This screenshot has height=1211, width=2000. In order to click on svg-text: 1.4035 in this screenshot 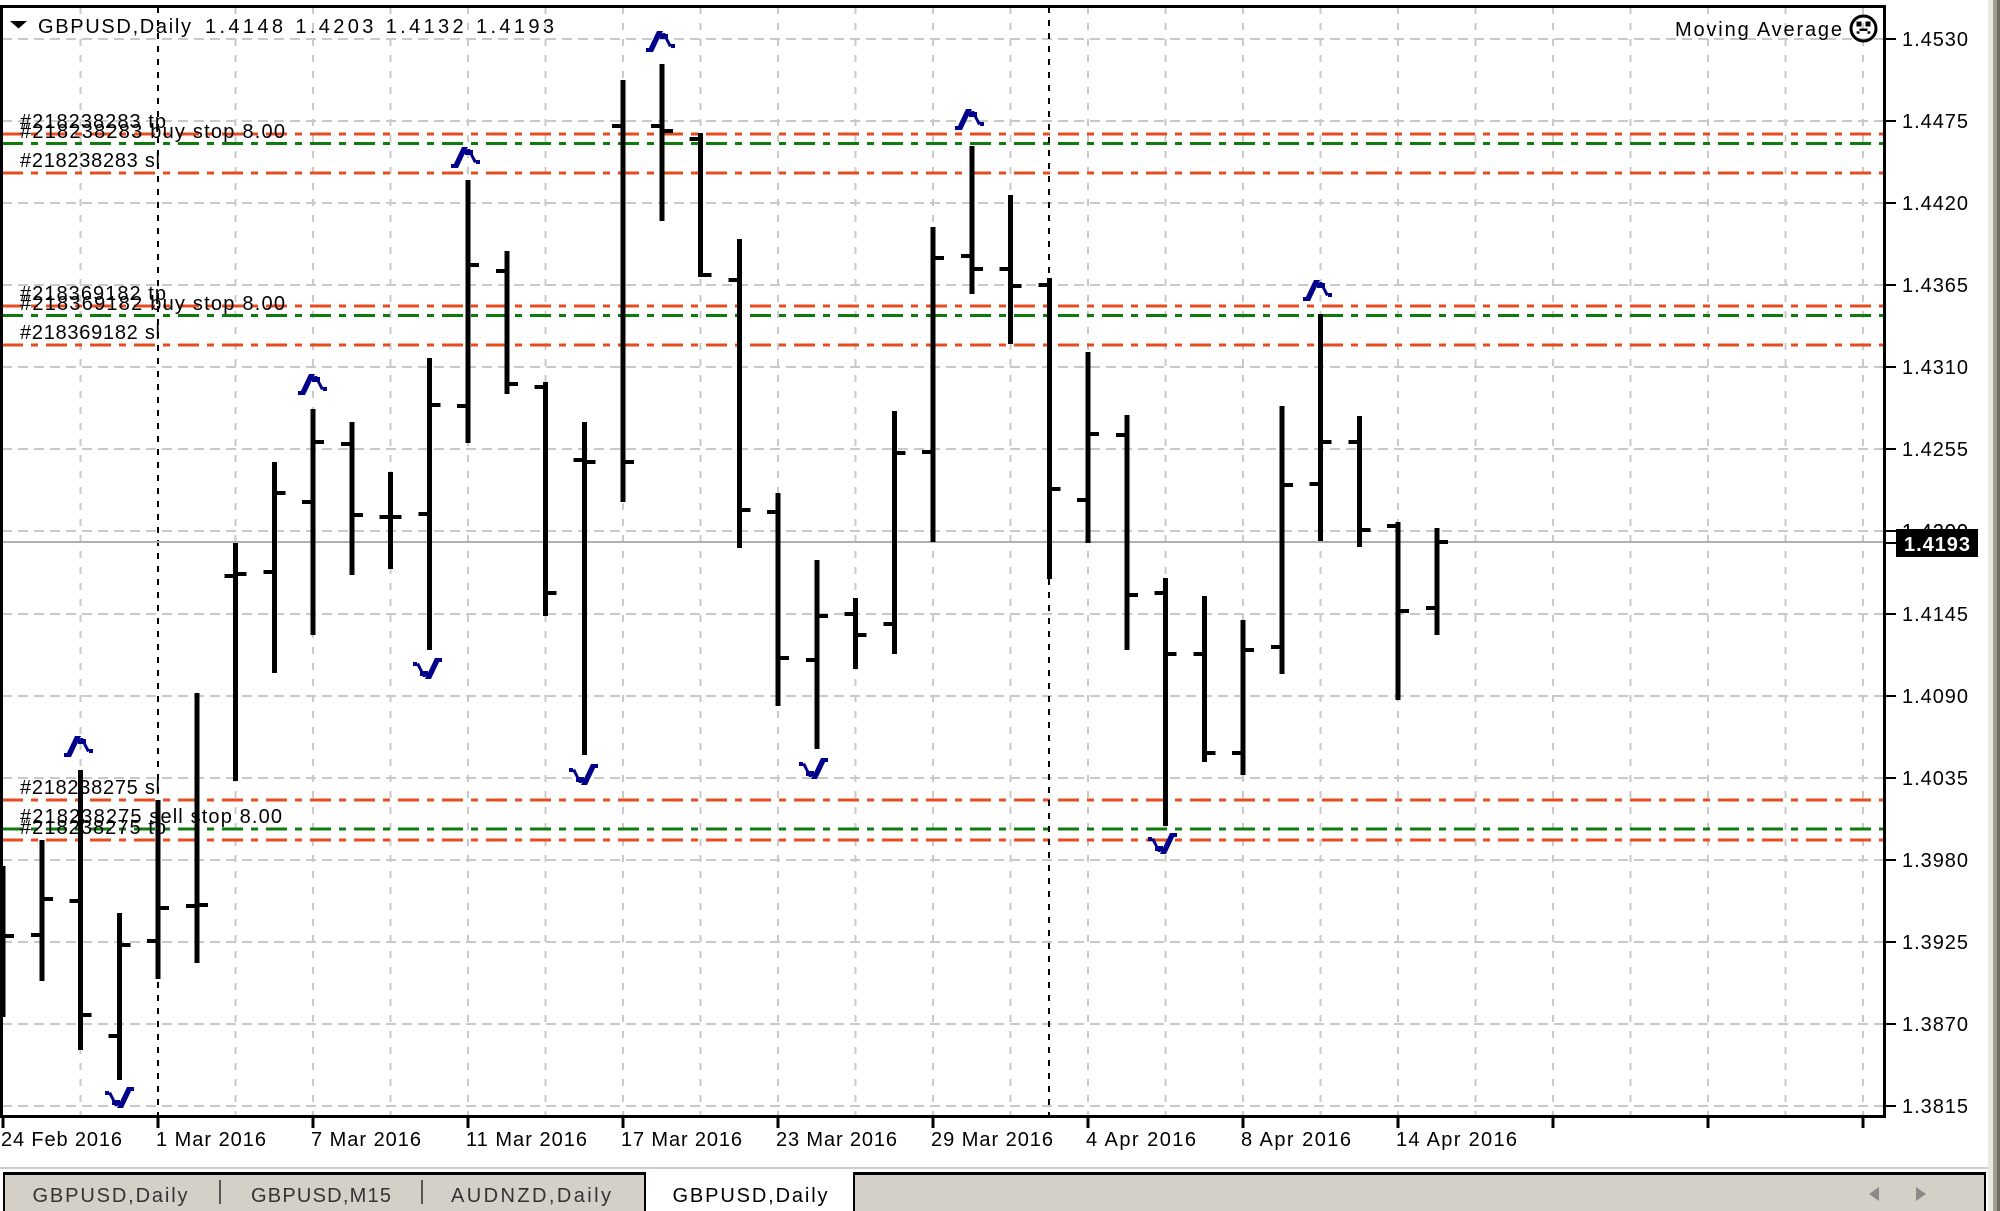, I will do `click(1935, 779)`.